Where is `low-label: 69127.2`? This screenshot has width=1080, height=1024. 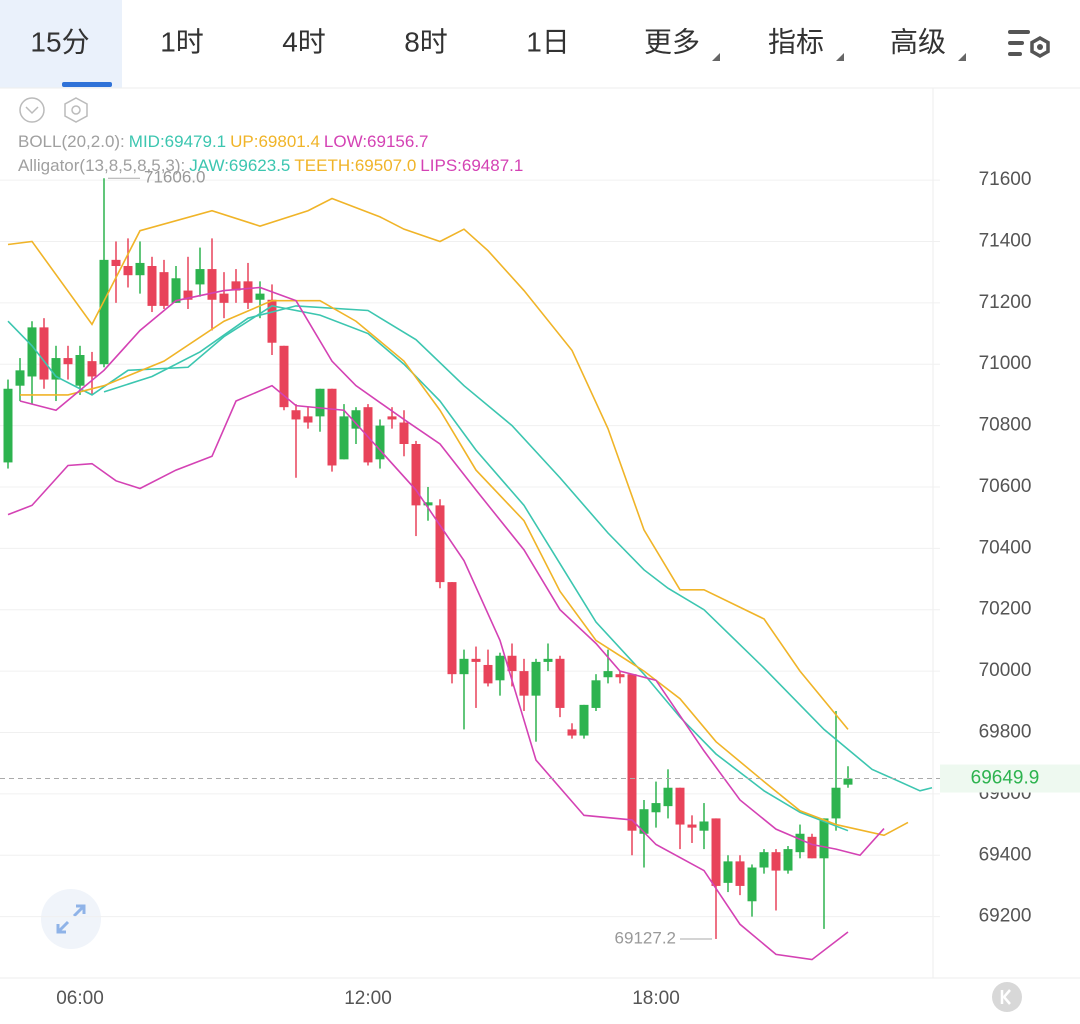 low-label: 69127.2 is located at coordinates (645, 937).